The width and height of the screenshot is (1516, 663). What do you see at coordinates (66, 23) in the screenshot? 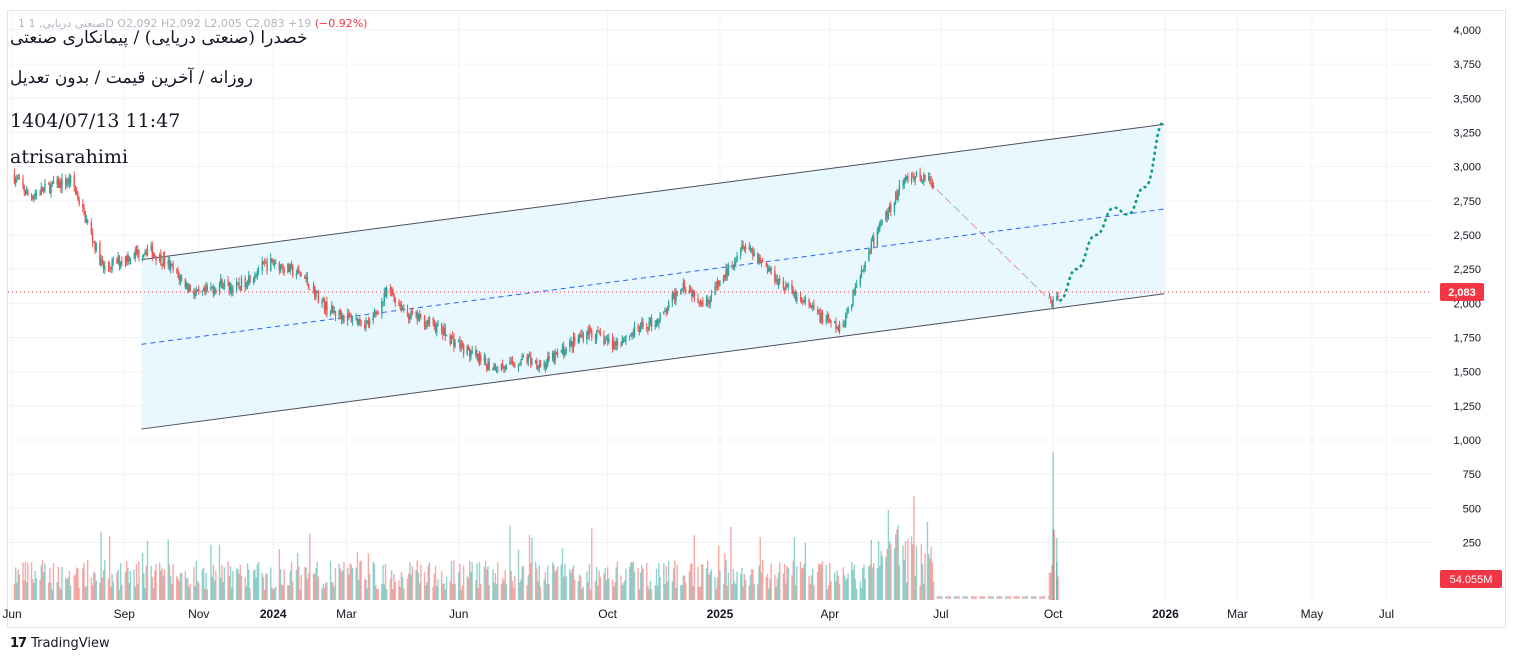
I see `legend-symbol: 1 صنعتی دریایی, 1D` at bounding box center [66, 23].